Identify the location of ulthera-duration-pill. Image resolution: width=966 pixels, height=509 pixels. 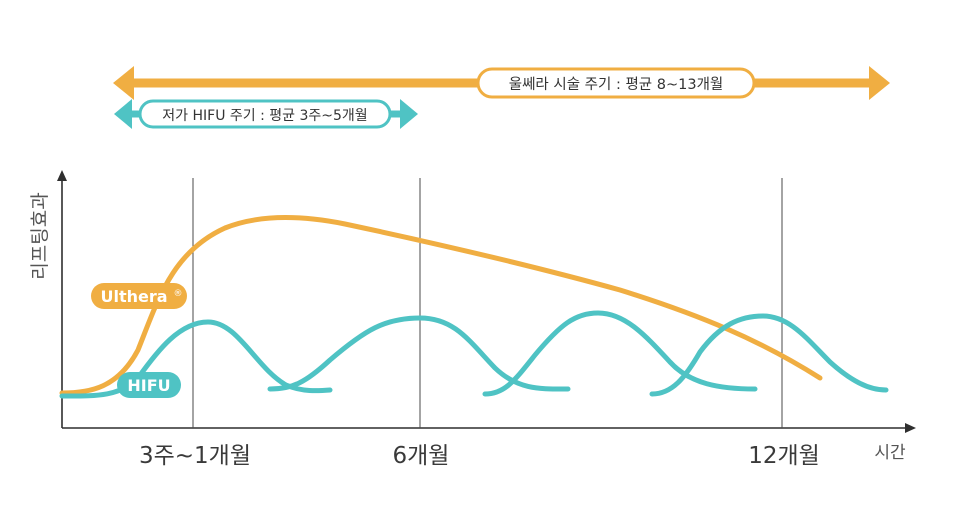
(616, 83).